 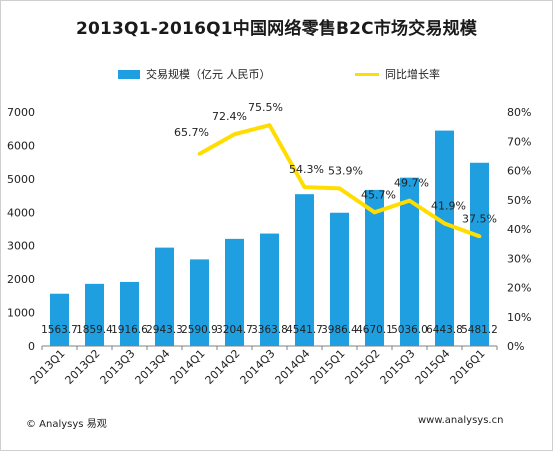 What do you see at coordinates (411, 183) in the screenshot?
I see `growth-value-label: 49.7%` at bounding box center [411, 183].